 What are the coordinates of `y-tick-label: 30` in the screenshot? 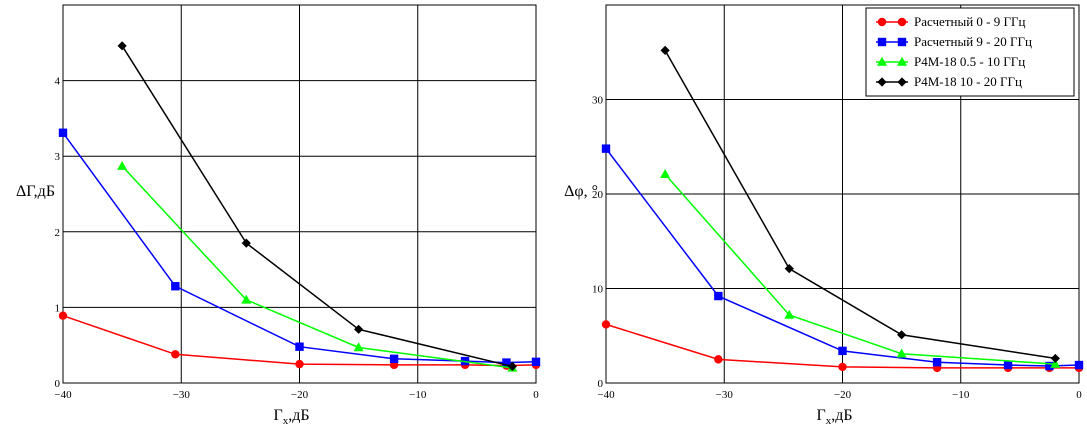 It's located at (598, 101).